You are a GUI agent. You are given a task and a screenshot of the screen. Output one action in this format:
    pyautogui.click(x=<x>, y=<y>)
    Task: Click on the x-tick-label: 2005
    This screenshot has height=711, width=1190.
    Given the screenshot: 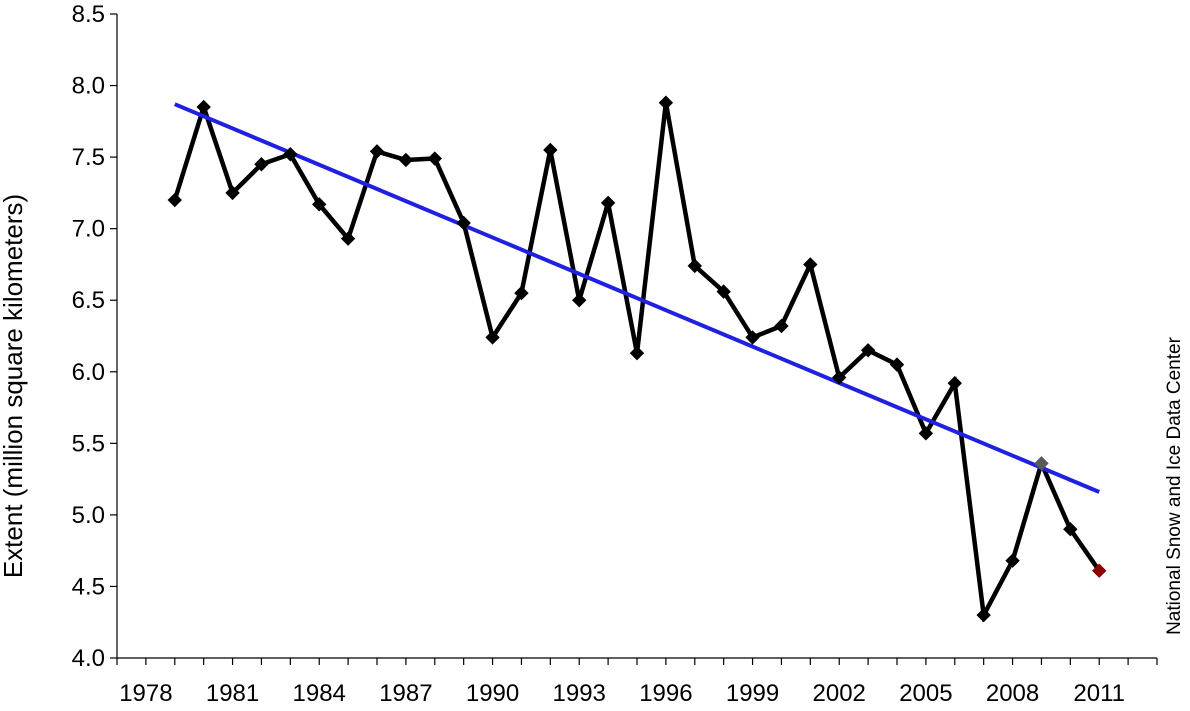 What is the action you would take?
    pyautogui.click(x=925, y=693)
    